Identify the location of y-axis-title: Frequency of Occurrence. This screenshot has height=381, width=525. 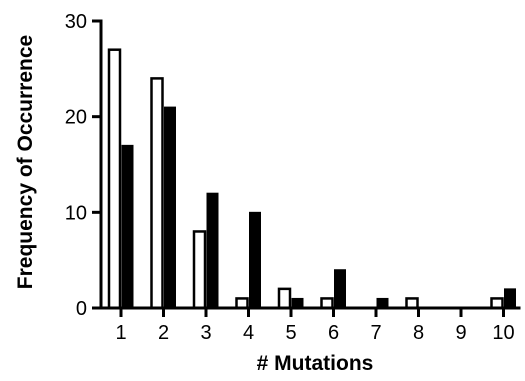
(25, 162).